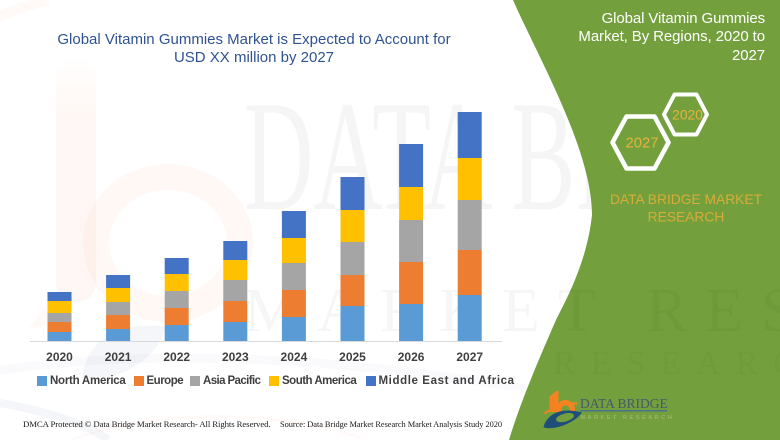 This screenshot has height=440, width=780. Describe the element at coordinates (624, 403) in the screenshot. I see `svg-text: DATA BRIDGE` at that location.